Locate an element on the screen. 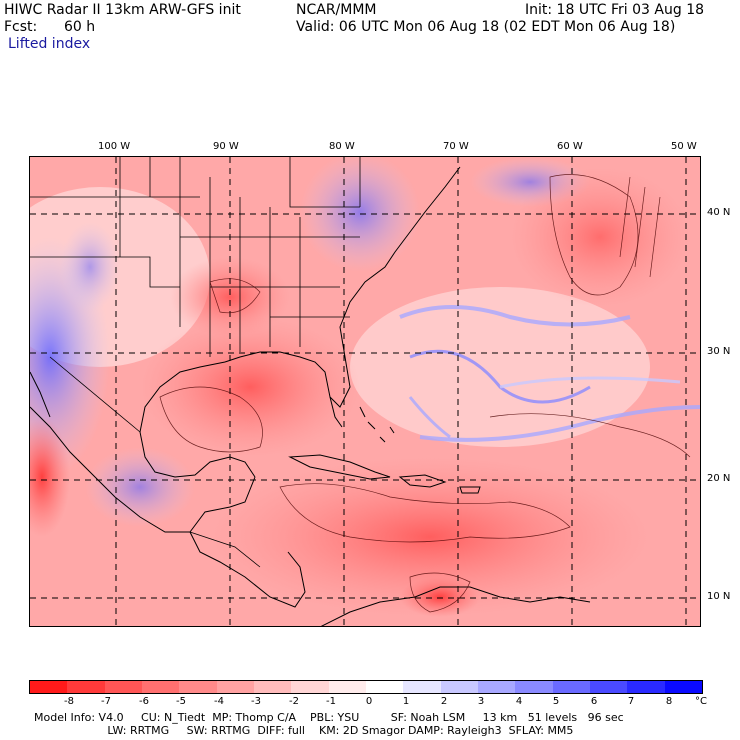 The width and height of the screenshot is (740, 740). colorbar-tick: 8 is located at coordinates (669, 701).